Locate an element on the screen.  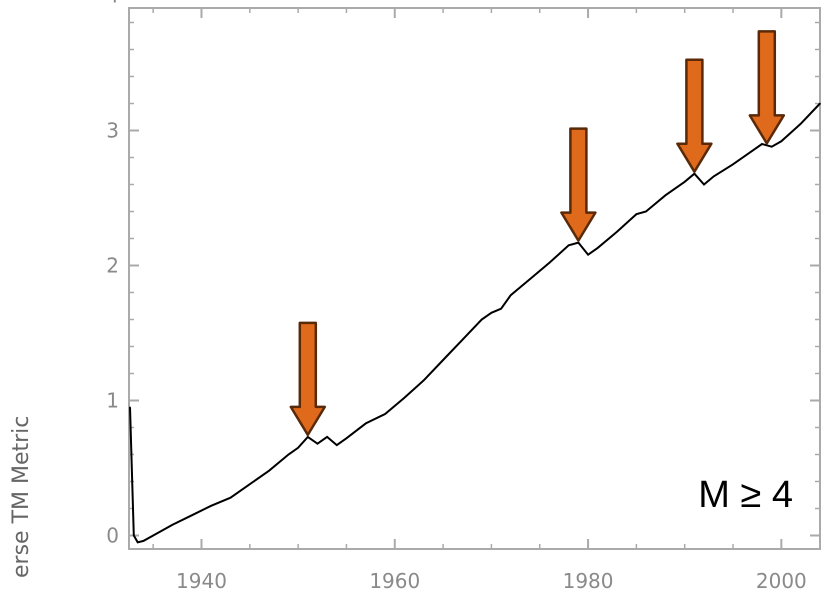
y-tick-label: 2 is located at coordinates (112, 266).